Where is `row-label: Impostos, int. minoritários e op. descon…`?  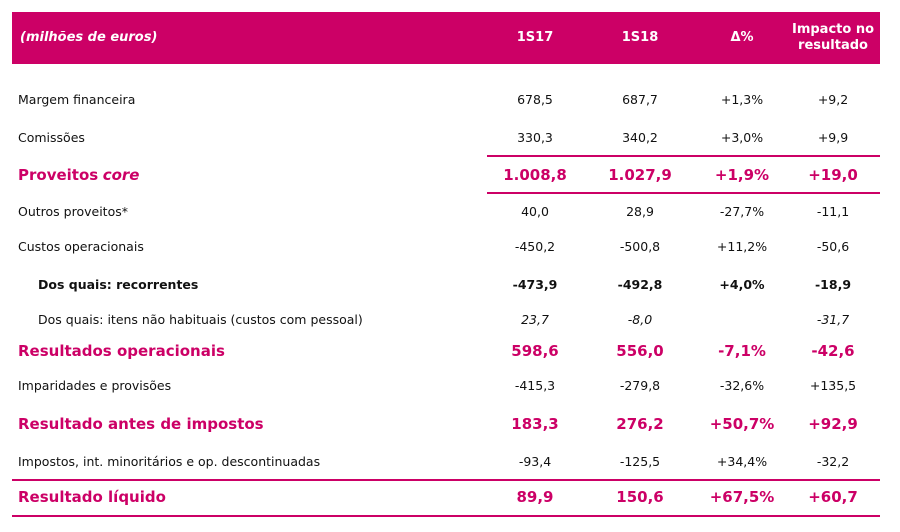
row-label: Impostos, int. minoritários e op. descon… is located at coordinates (169, 462).